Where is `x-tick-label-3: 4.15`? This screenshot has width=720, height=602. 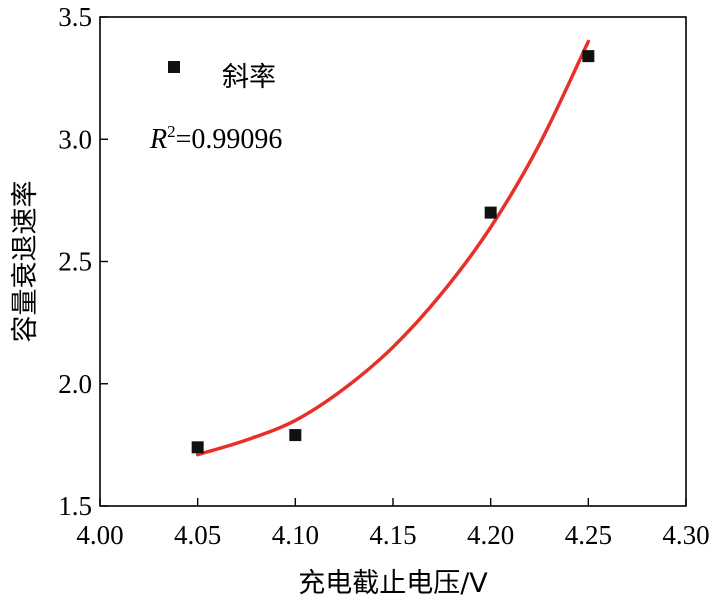 x-tick-label-3: 4.15 is located at coordinates (392, 535).